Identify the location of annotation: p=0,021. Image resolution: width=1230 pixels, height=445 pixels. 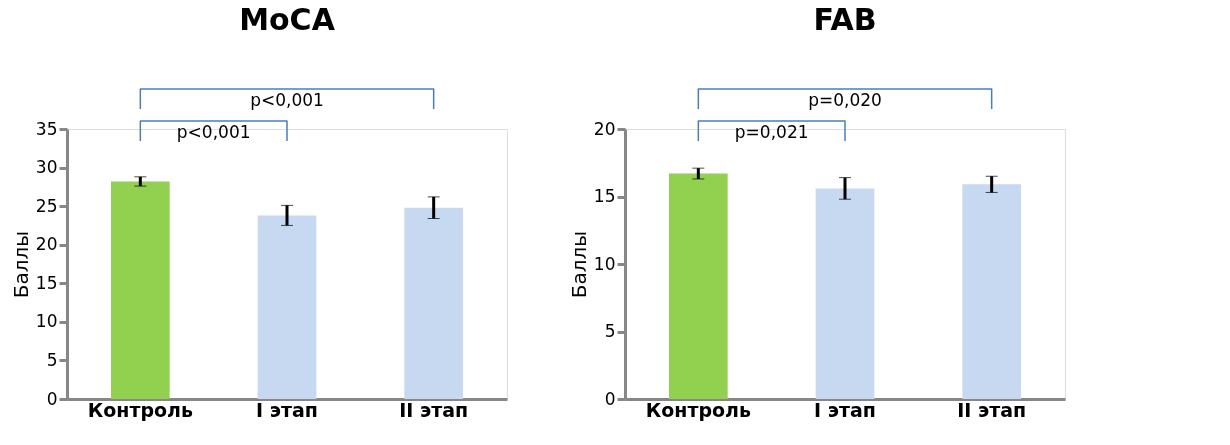
(771, 132).